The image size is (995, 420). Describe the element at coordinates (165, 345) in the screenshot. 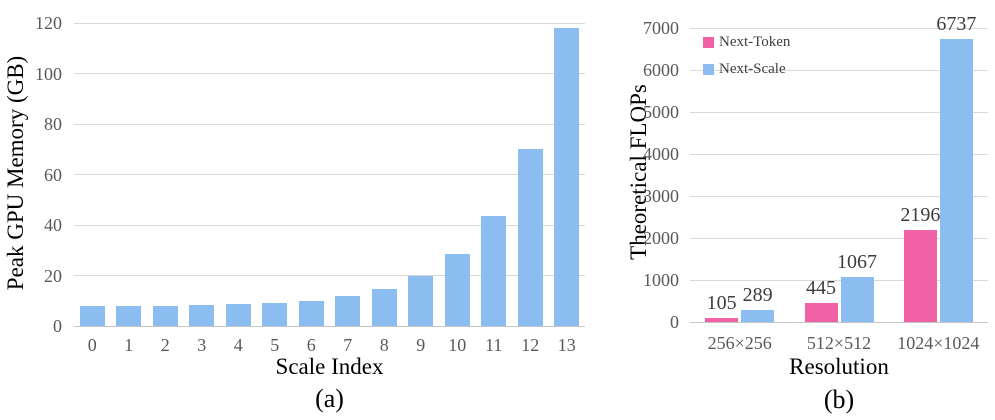

I see `x-tick-label: 2` at that location.